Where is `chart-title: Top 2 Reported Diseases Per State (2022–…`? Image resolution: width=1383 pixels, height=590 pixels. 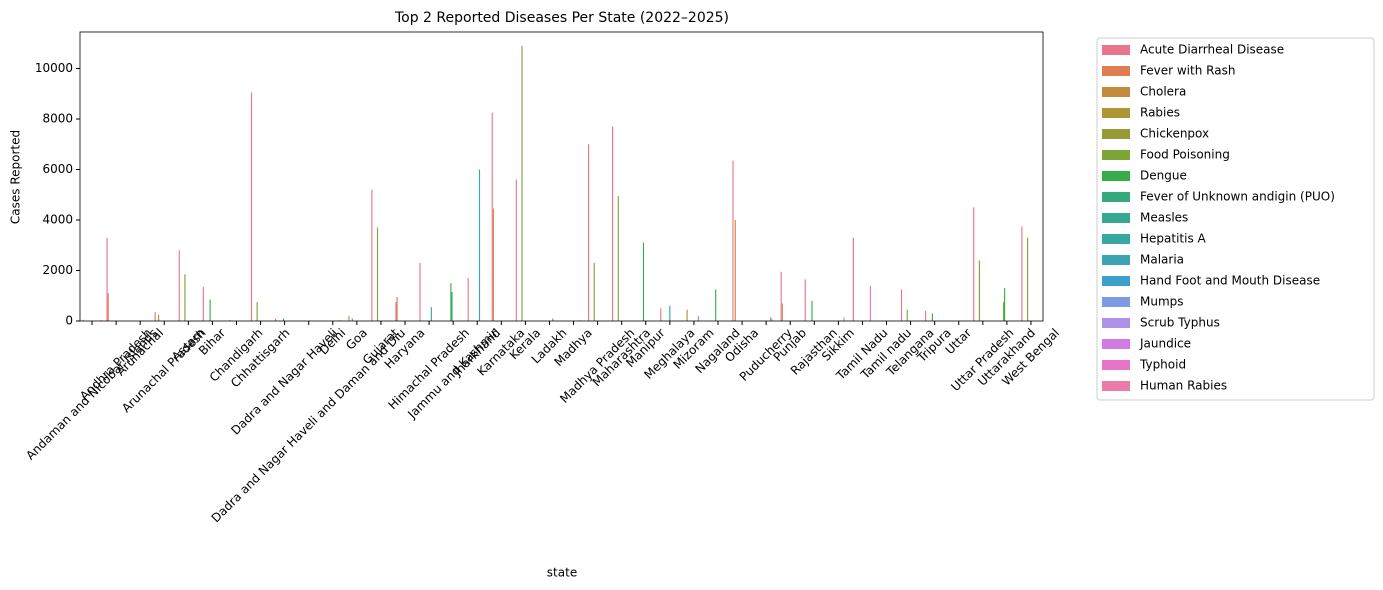
chart-title: Top 2 Reported Diseases Per State (2022–… is located at coordinates (561, 18).